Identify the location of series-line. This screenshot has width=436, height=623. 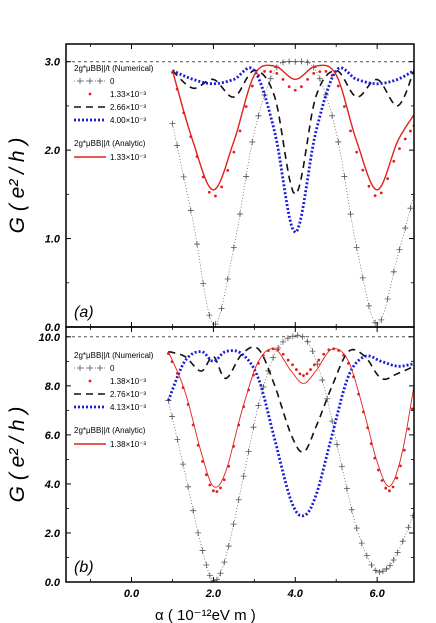
(290, 418).